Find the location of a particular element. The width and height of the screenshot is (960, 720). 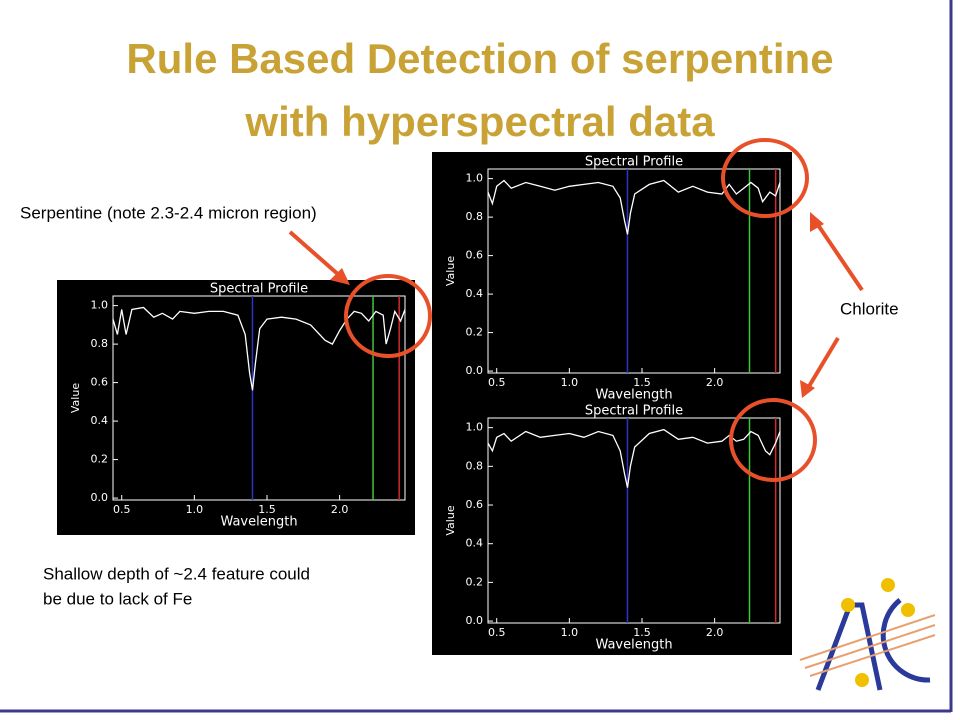

slide-title: Rule Based Detection of serpentine is located at coordinates (479, 58).